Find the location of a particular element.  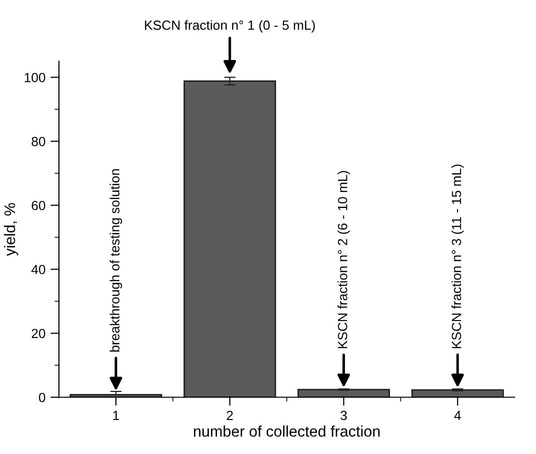

y-tick-label: 0 is located at coordinates (42, 397).